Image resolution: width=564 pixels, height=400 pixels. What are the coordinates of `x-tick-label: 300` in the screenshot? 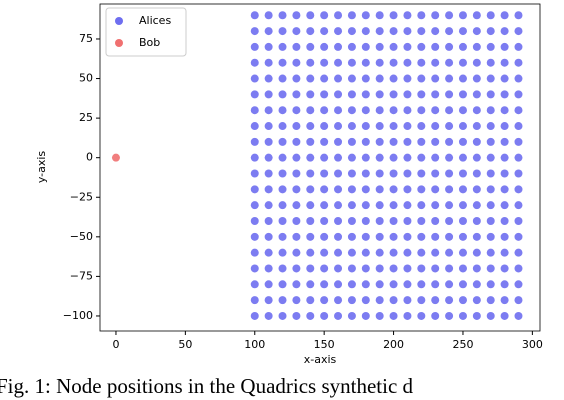 It's located at (532, 344).